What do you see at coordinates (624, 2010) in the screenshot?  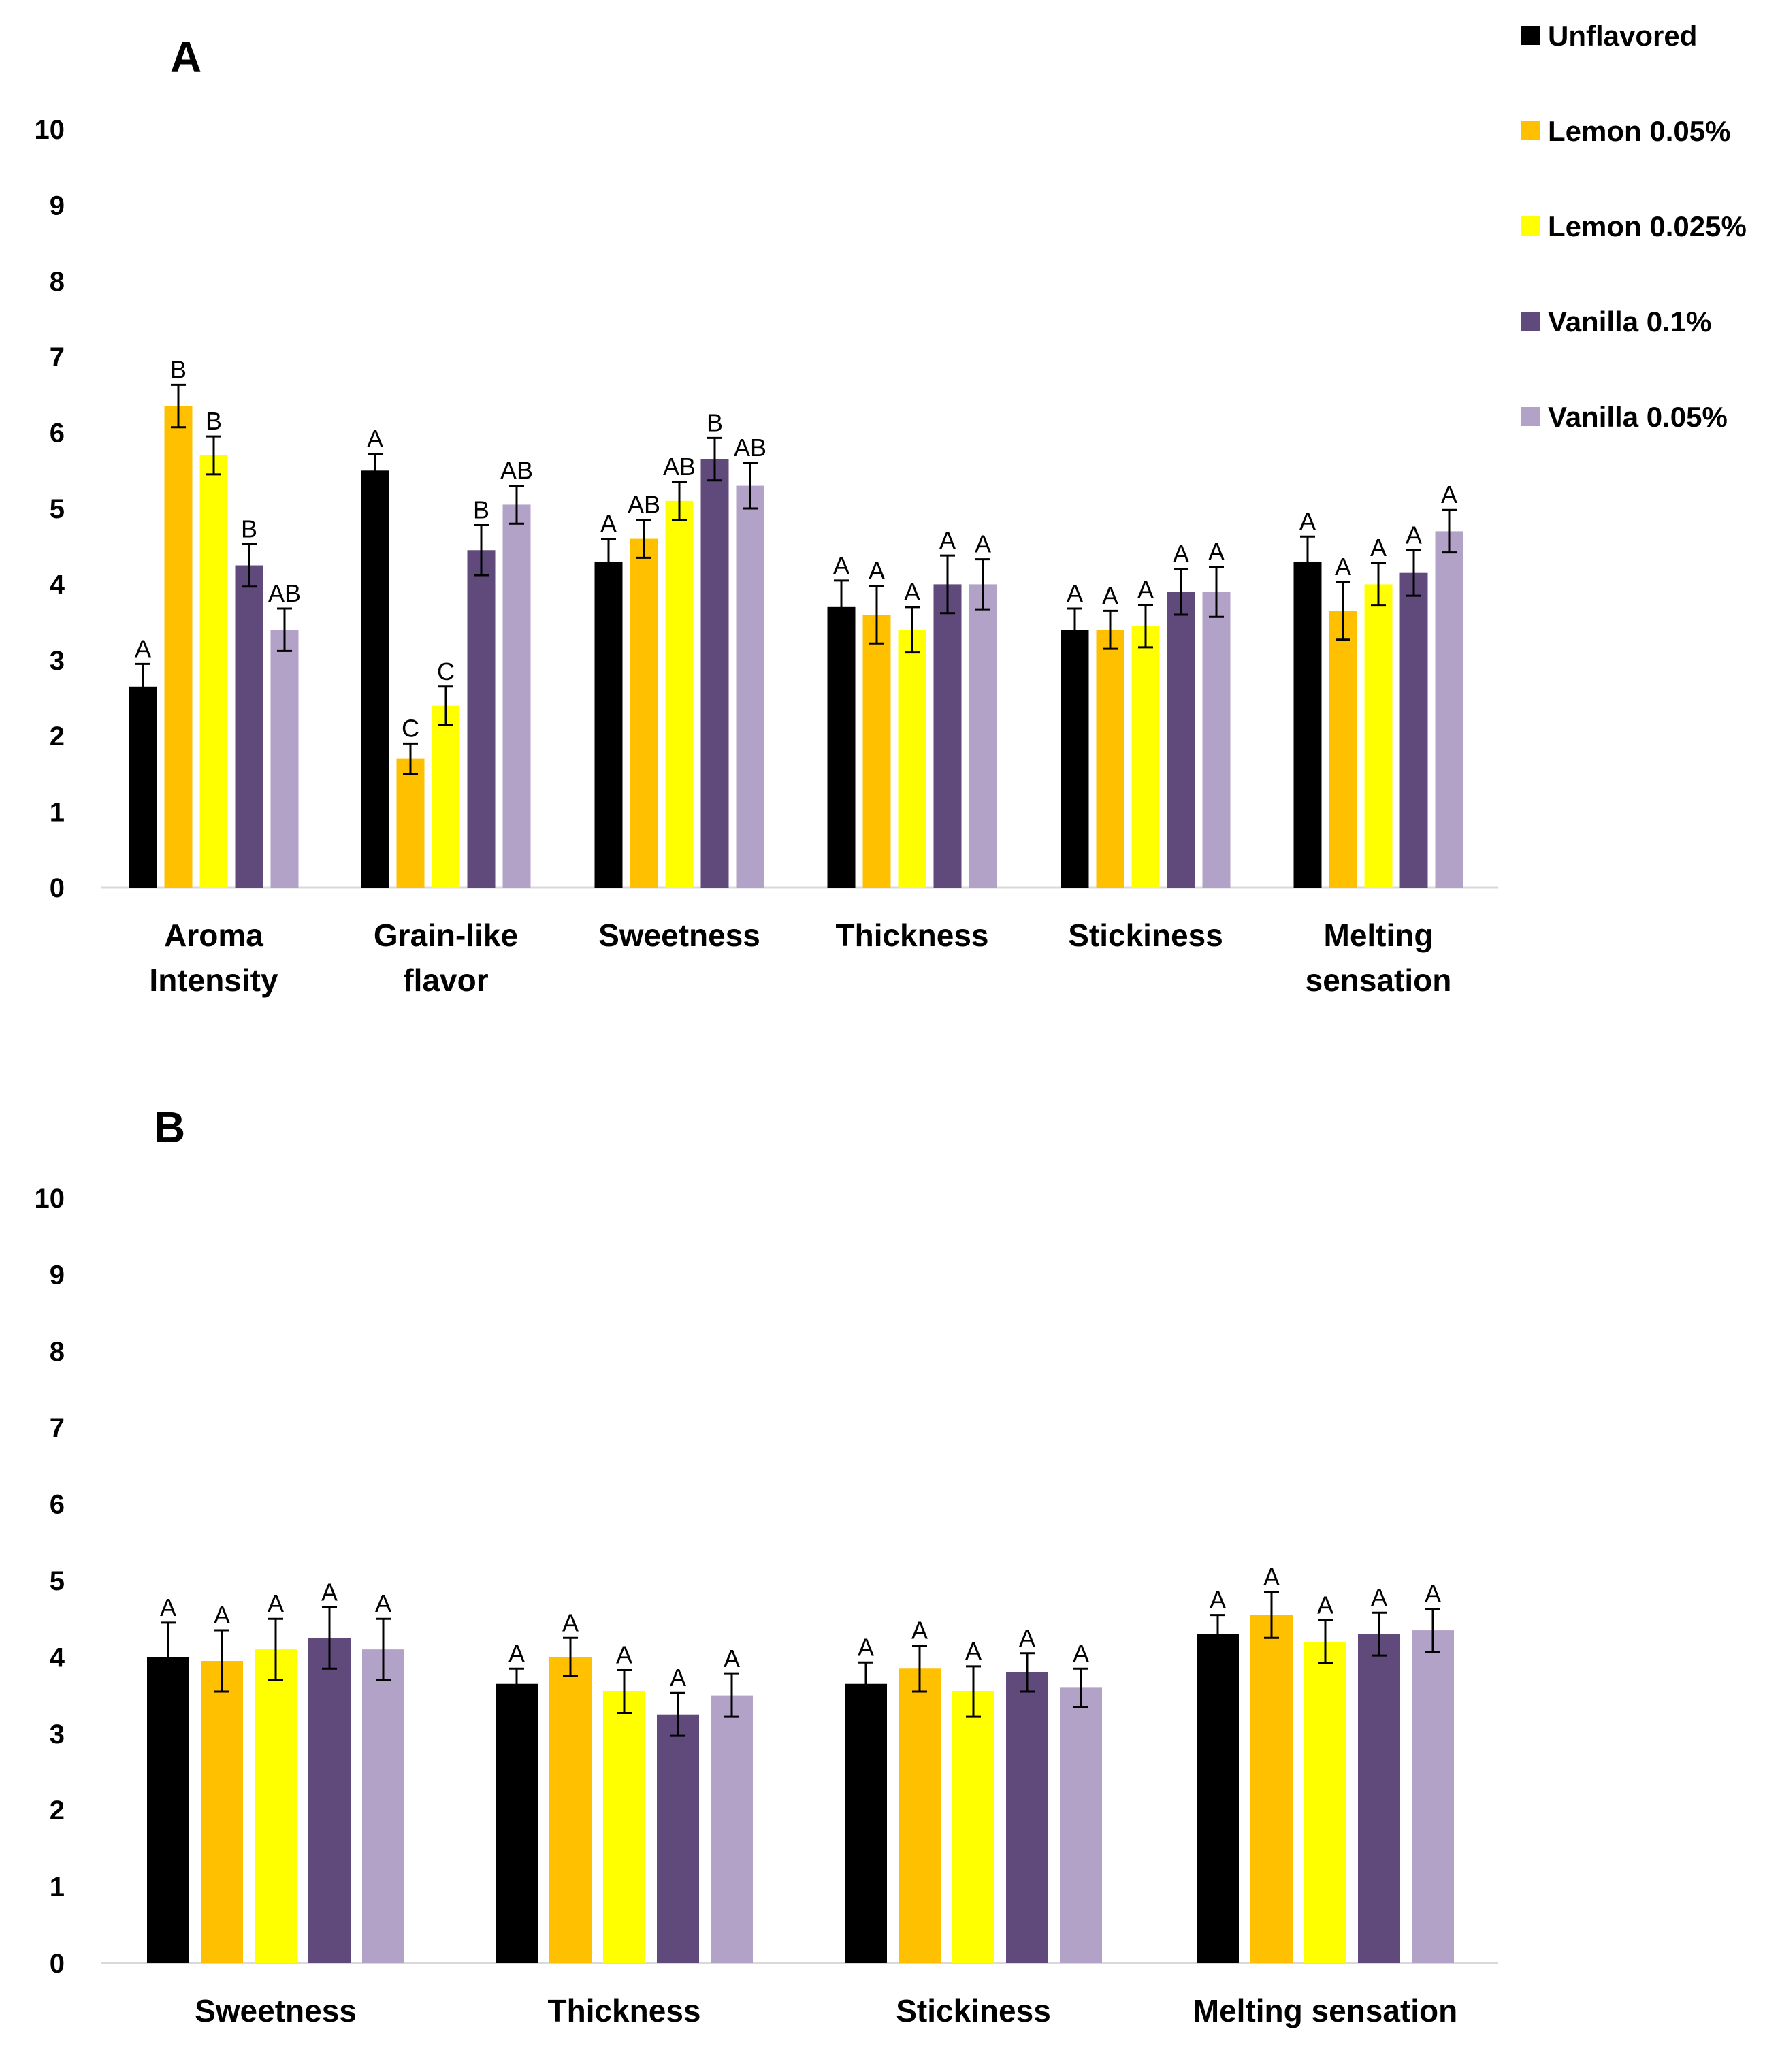 I see `category-label: Thickness` at bounding box center [624, 2010].